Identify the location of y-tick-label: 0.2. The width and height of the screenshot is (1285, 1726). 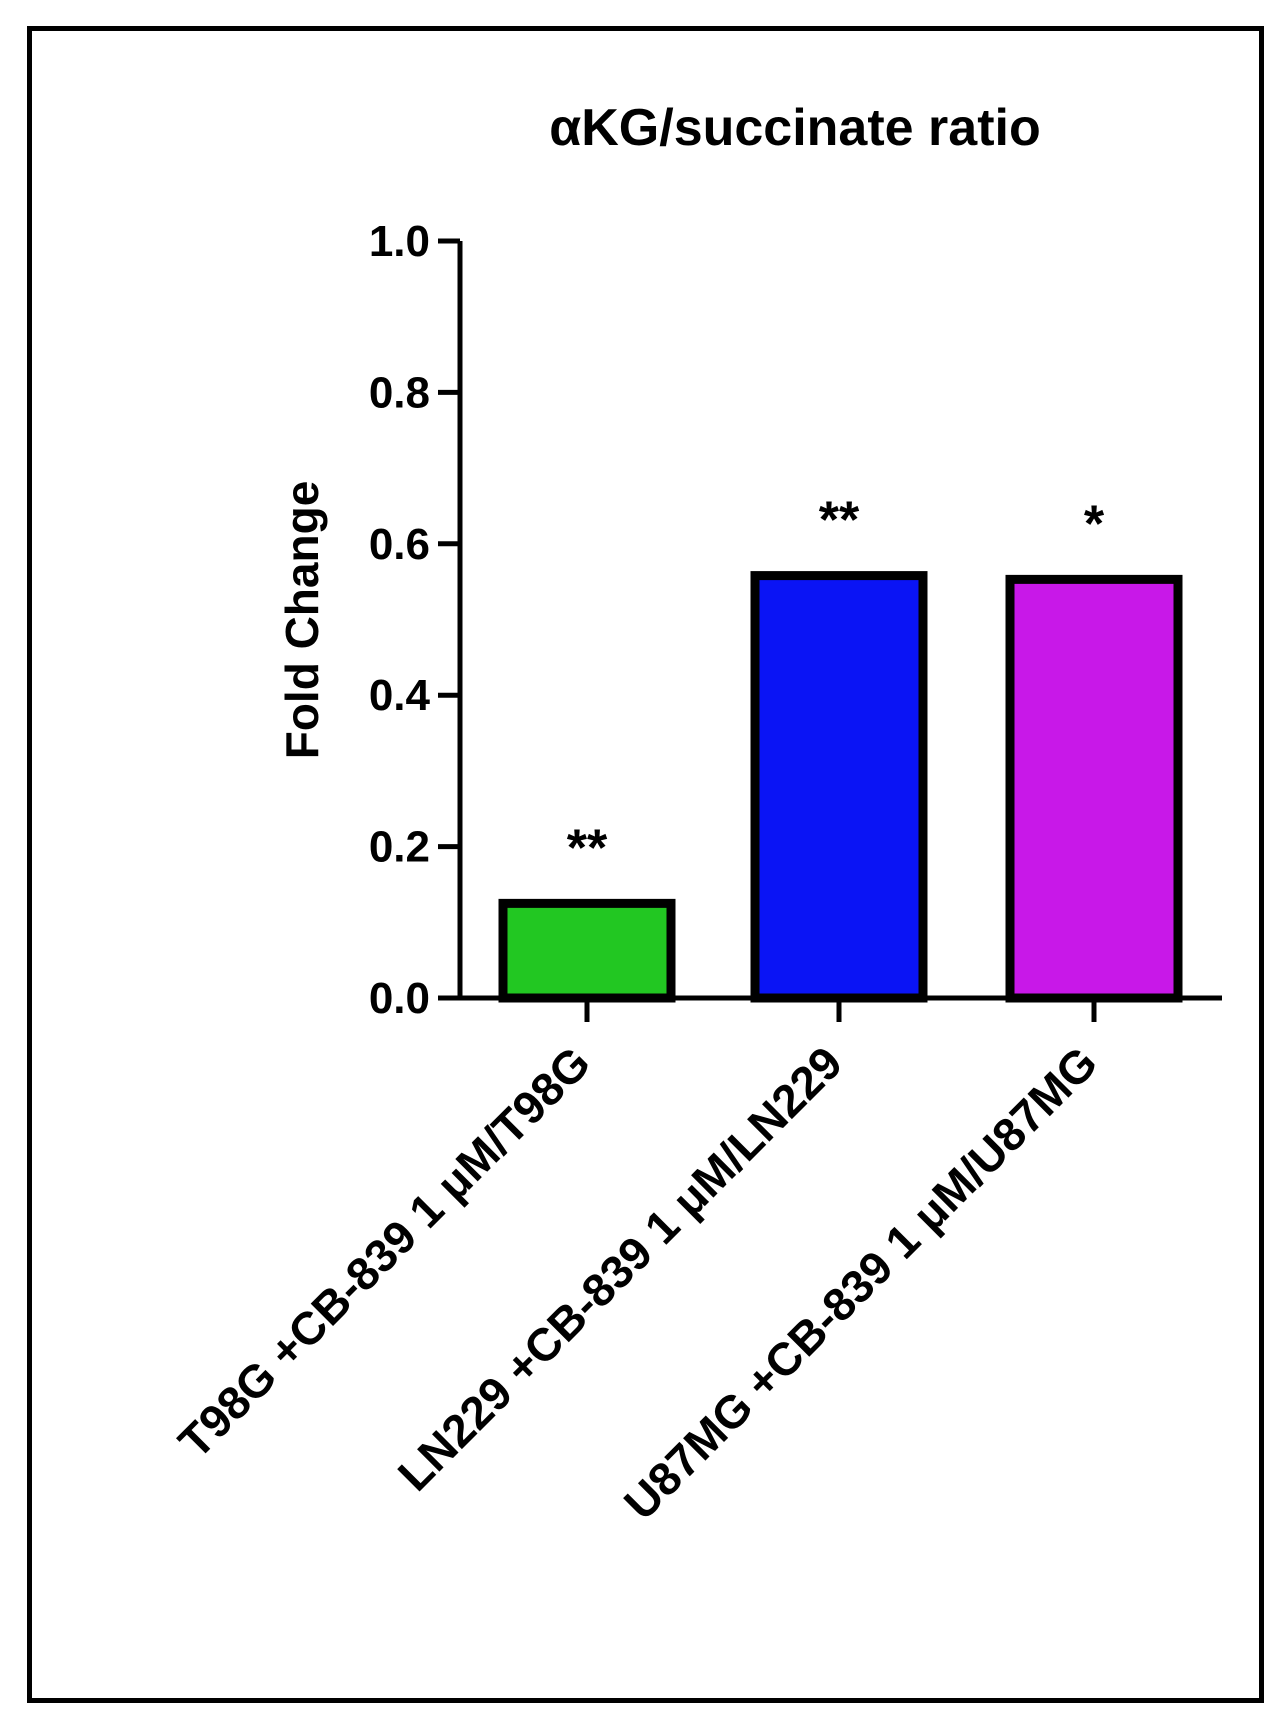
(399, 847).